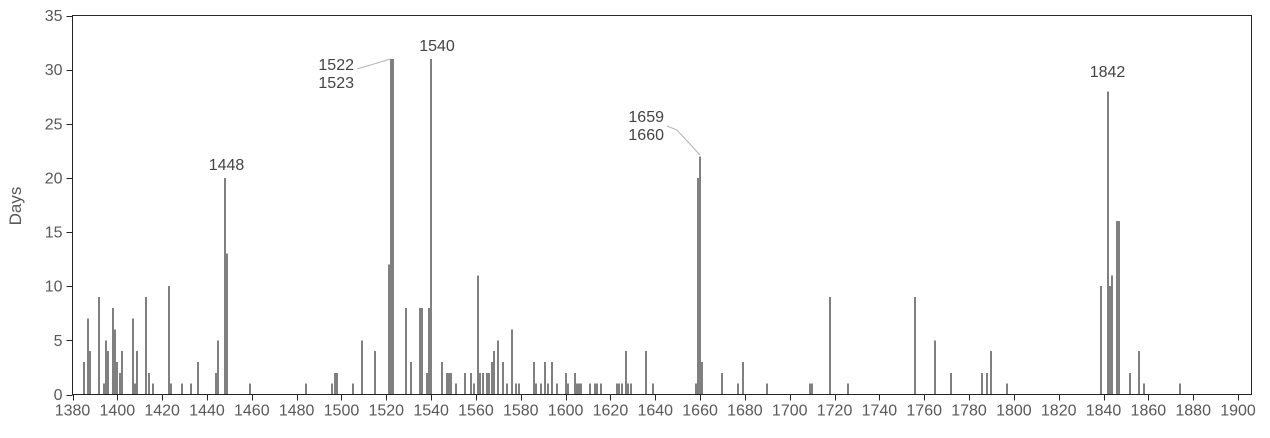  Describe the element at coordinates (386, 411) in the screenshot. I see `x-tick-label: 1520` at that location.